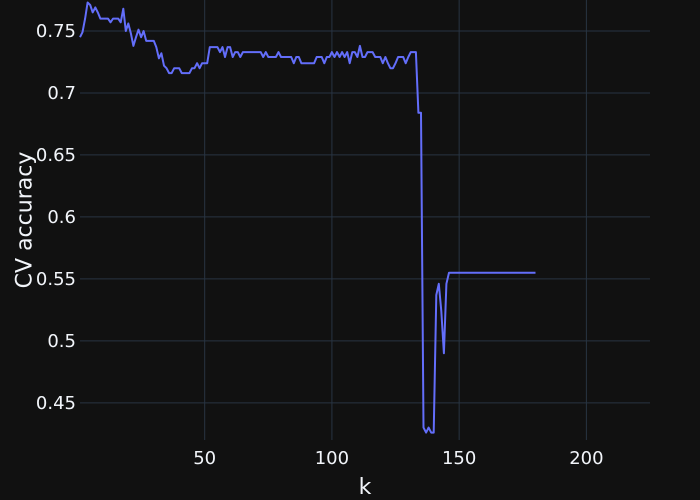  I want to click on x-tick-labels: 50 100 150 200, so click(398, 458).